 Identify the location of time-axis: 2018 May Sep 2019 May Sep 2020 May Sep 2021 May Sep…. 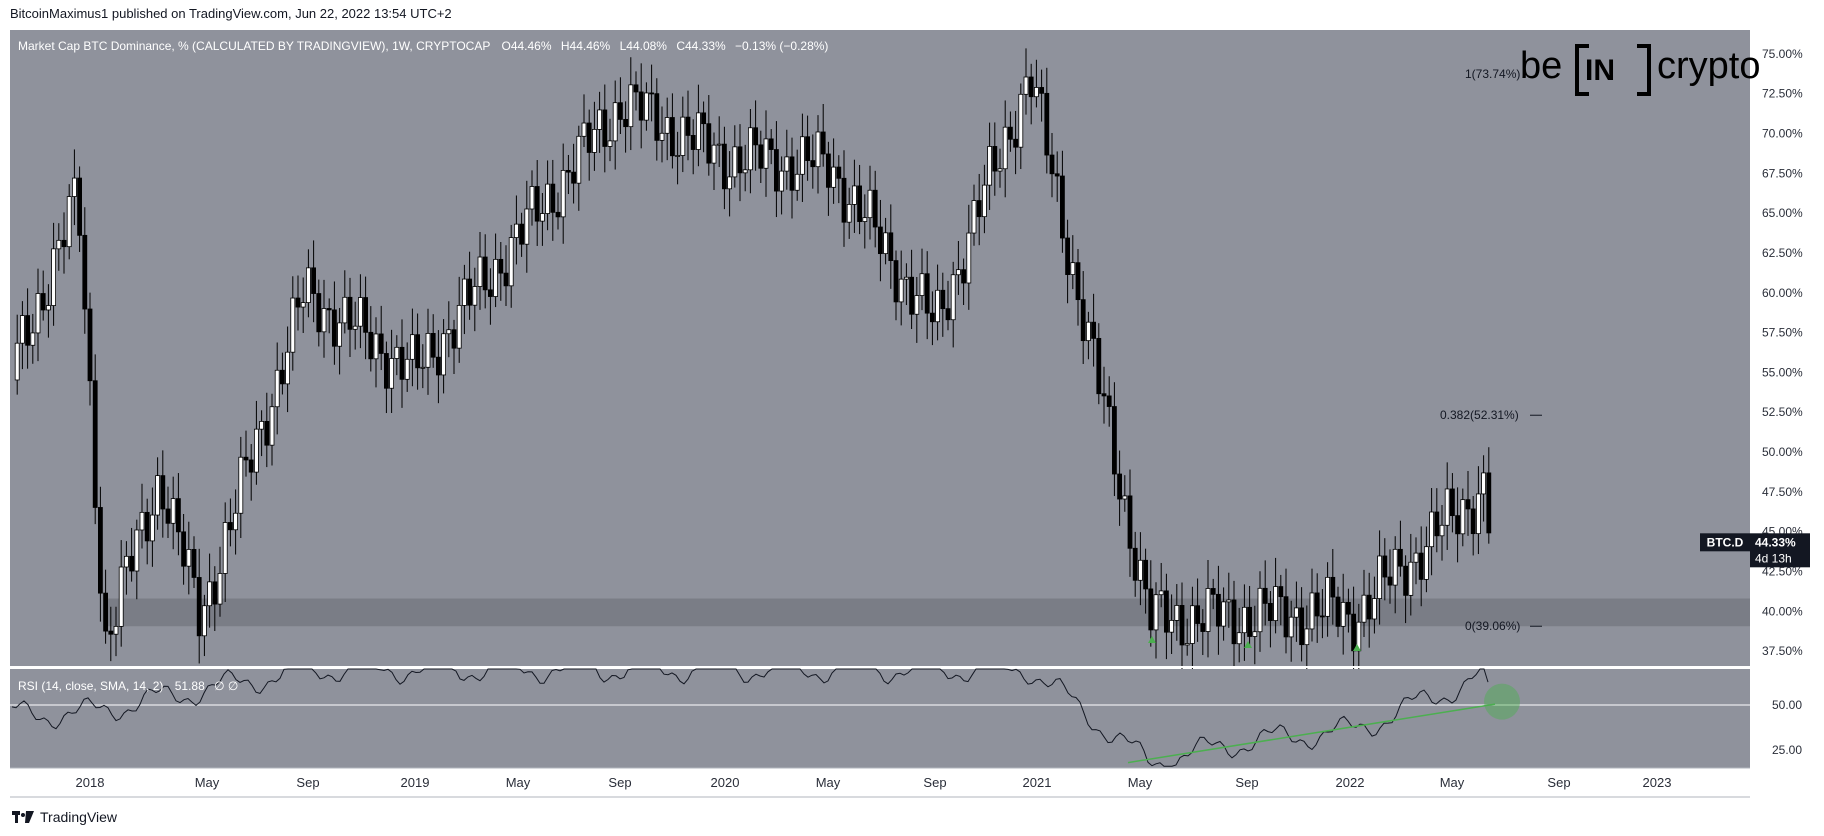
(874, 782).